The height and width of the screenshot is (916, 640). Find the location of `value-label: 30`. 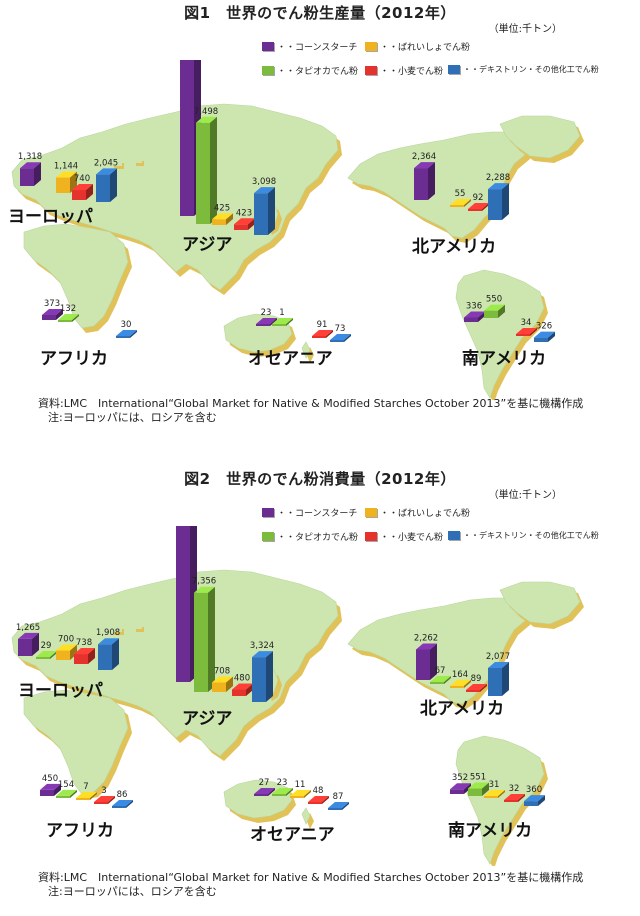

value-label: 30 is located at coordinates (126, 325).